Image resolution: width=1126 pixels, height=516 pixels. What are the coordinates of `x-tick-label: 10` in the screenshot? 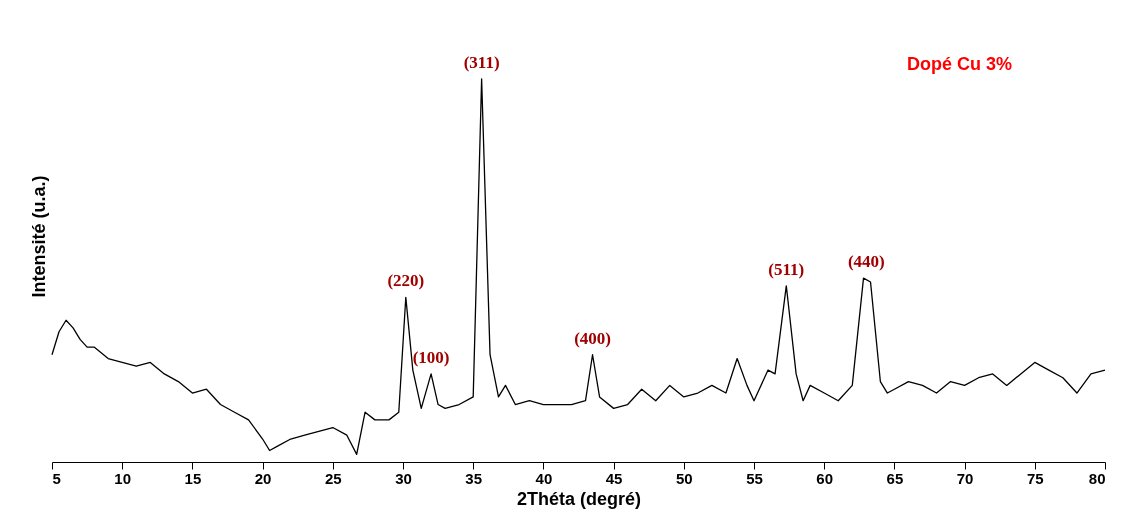 It's located at (123, 478).